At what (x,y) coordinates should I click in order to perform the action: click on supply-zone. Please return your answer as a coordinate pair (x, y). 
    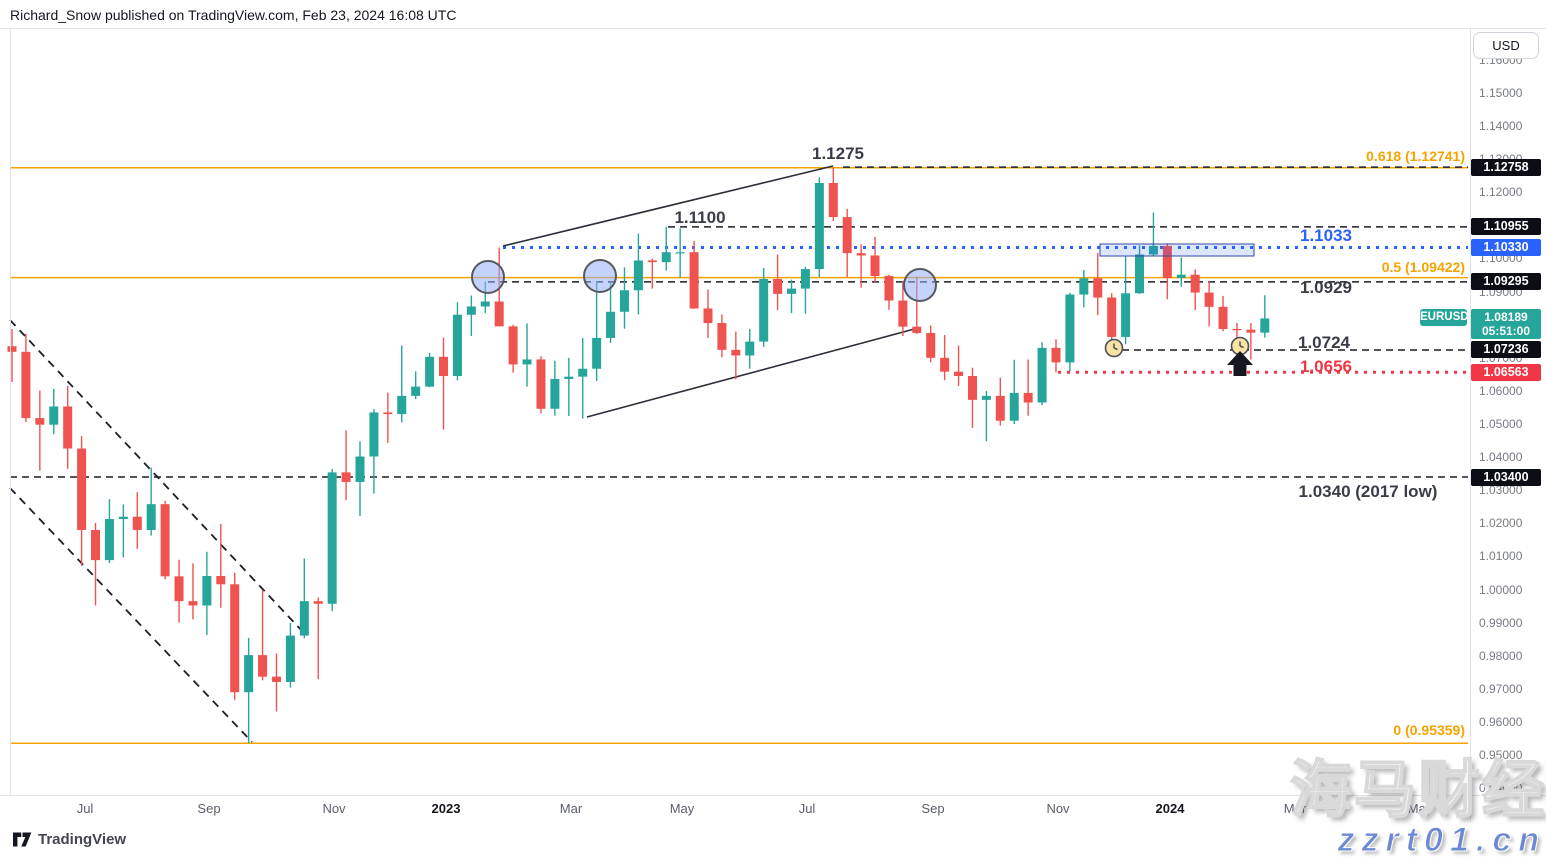
    Looking at the image, I should click on (1177, 250).